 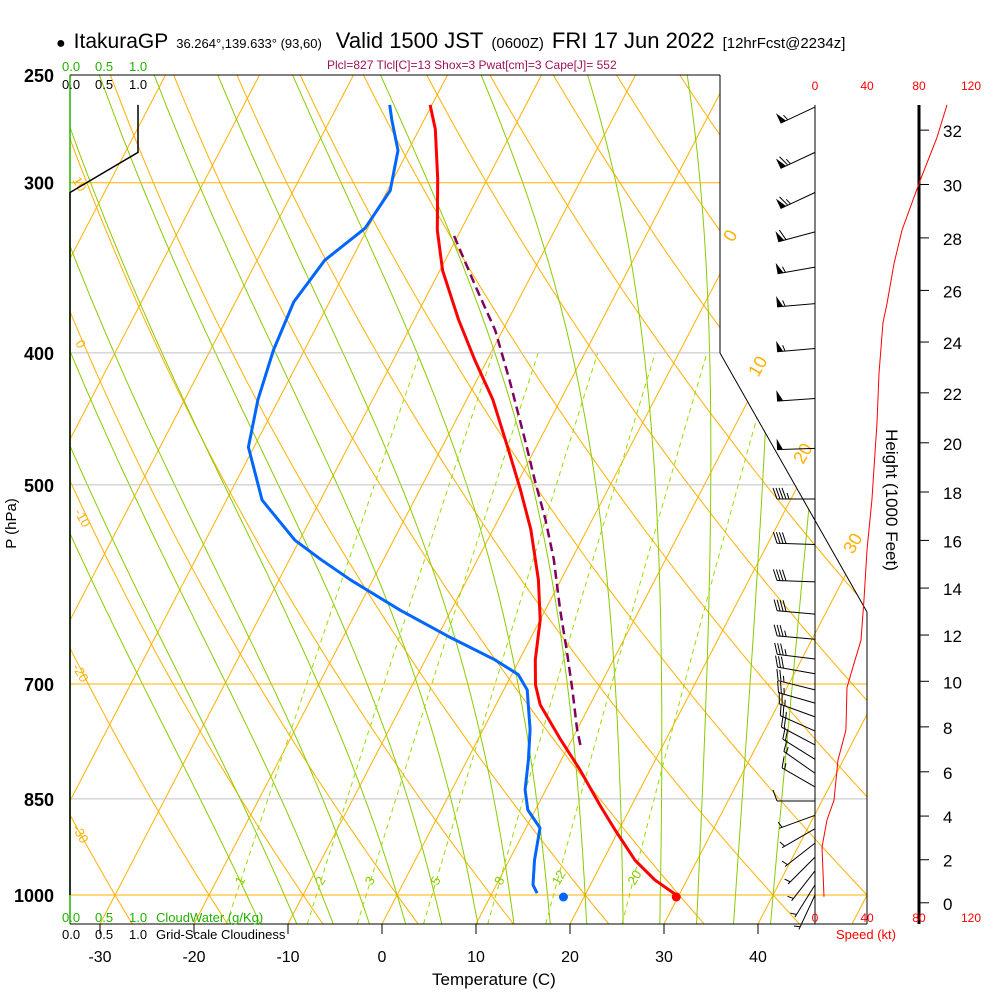 I want to click on isotherm-label: 20, so click(x=802, y=453).